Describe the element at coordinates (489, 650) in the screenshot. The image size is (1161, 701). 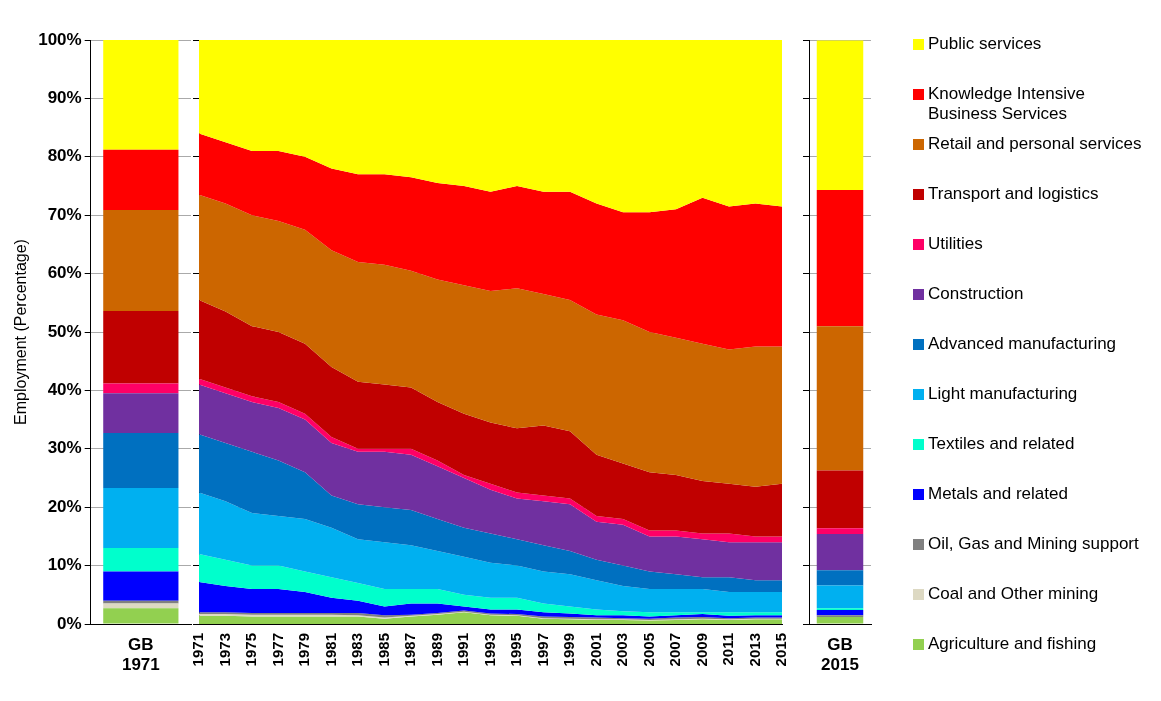
I see `x-tick-label: 1993` at that location.